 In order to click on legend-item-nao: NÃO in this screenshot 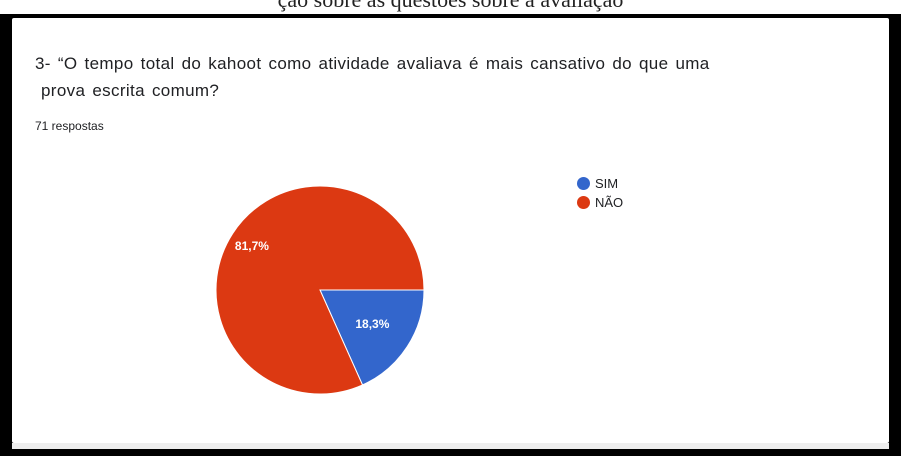, I will do `click(600, 202)`.